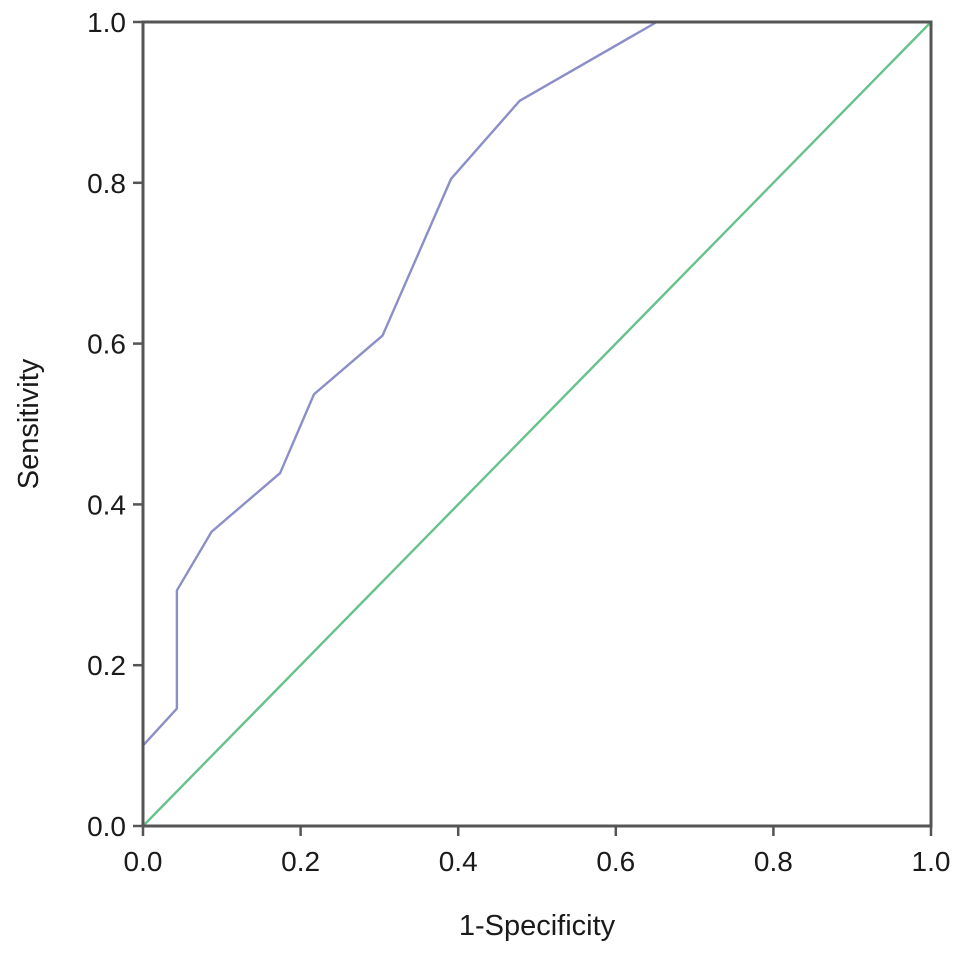  Describe the element at coordinates (615, 861) in the screenshot. I see `x-tick-label: 0.6` at that location.